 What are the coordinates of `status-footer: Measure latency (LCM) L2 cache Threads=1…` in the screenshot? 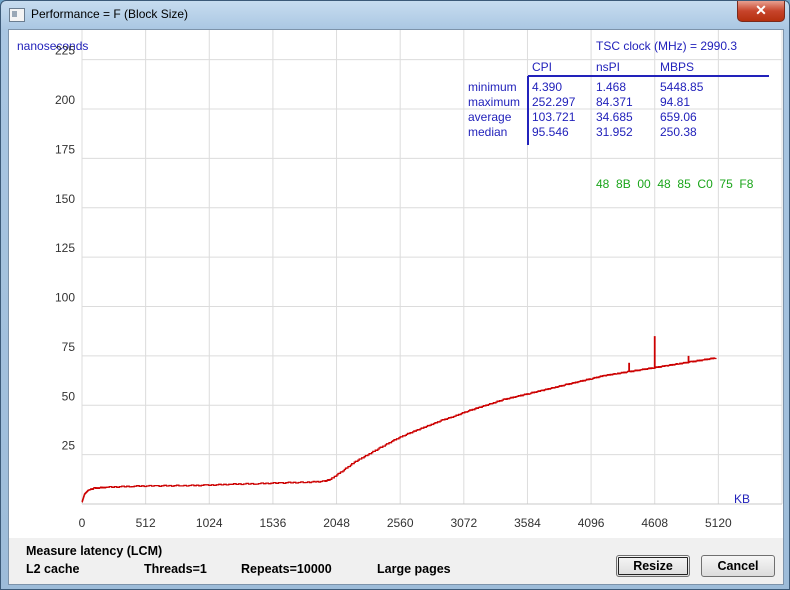 It's located at (396, 561).